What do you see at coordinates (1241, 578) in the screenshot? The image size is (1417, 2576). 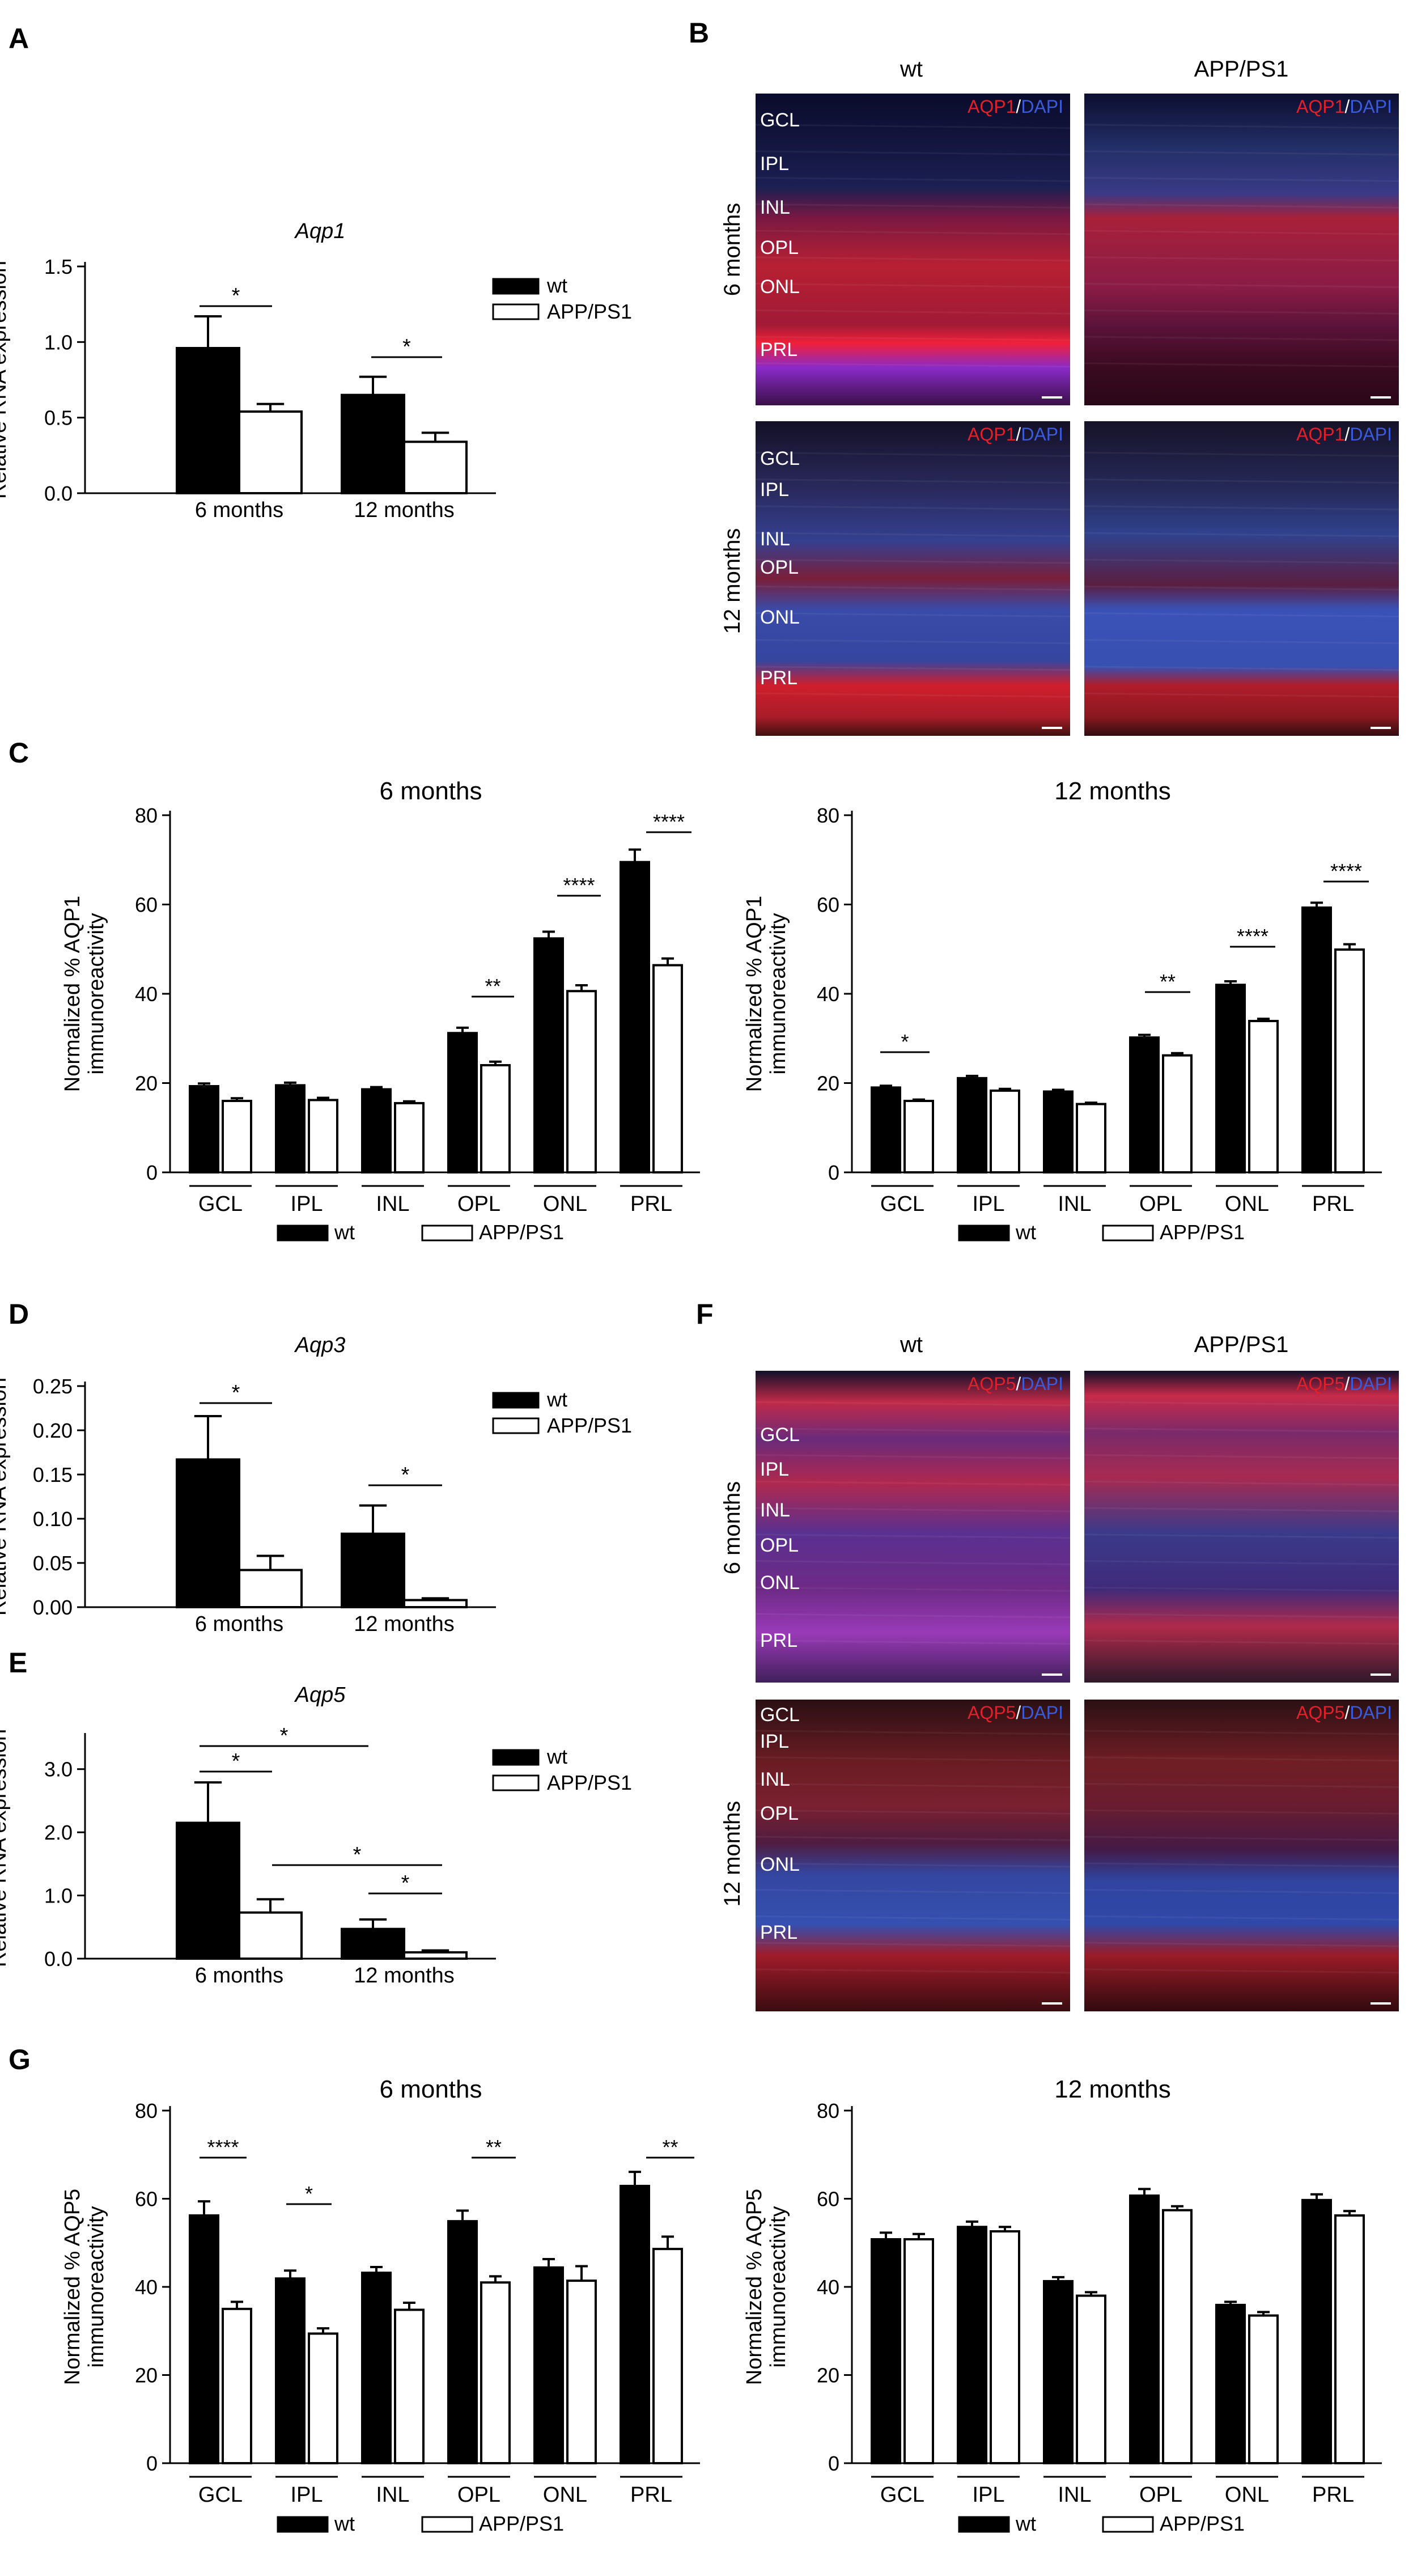 I see `micrograph-b-app-12m: AQP1/DAPI` at bounding box center [1241, 578].